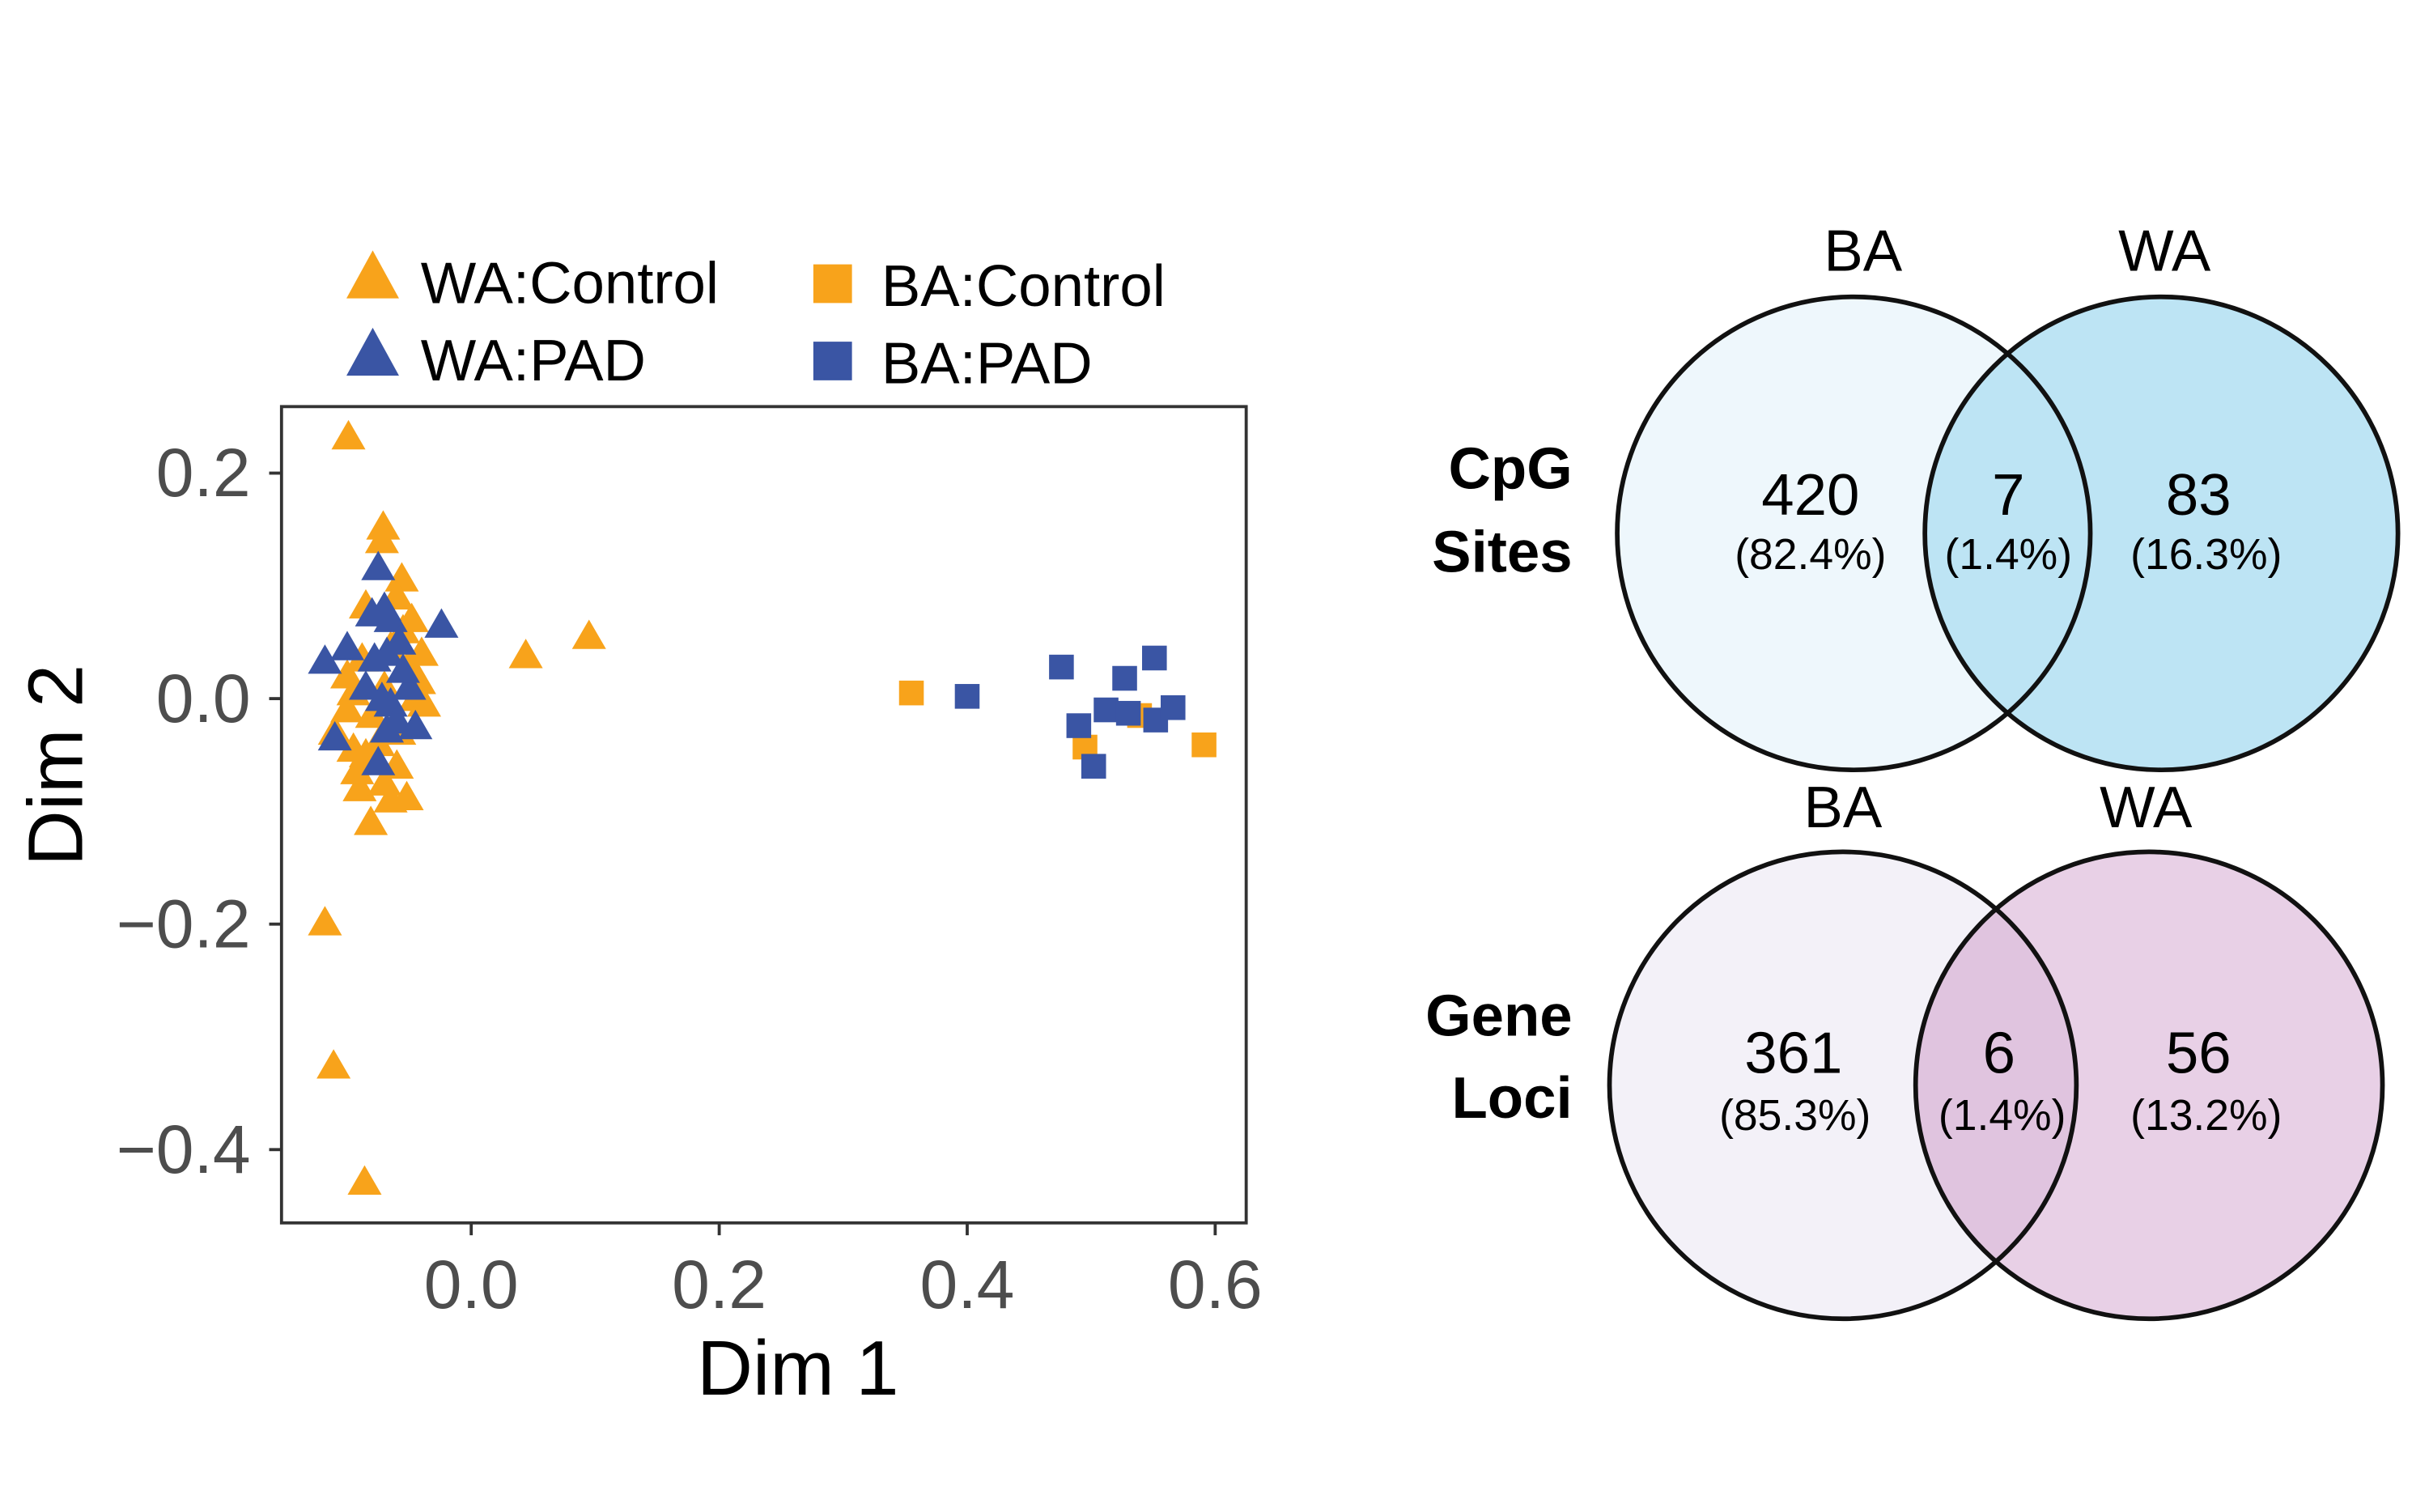  I want to click on region-count-wa: 56, so click(2199, 1053).